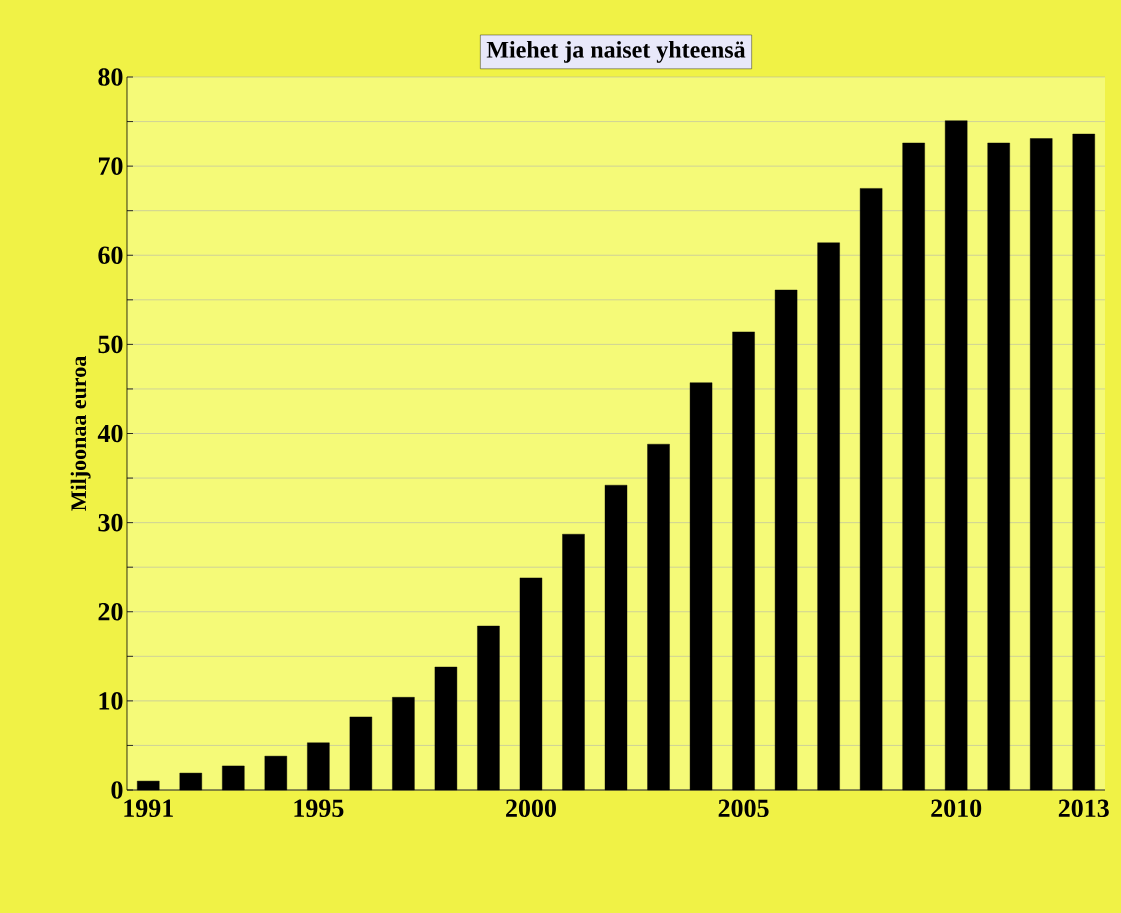  Describe the element at coordinates (80, 433) in the screenshot. I see `y-axis-title: Miljoonaa euroa` at that location.